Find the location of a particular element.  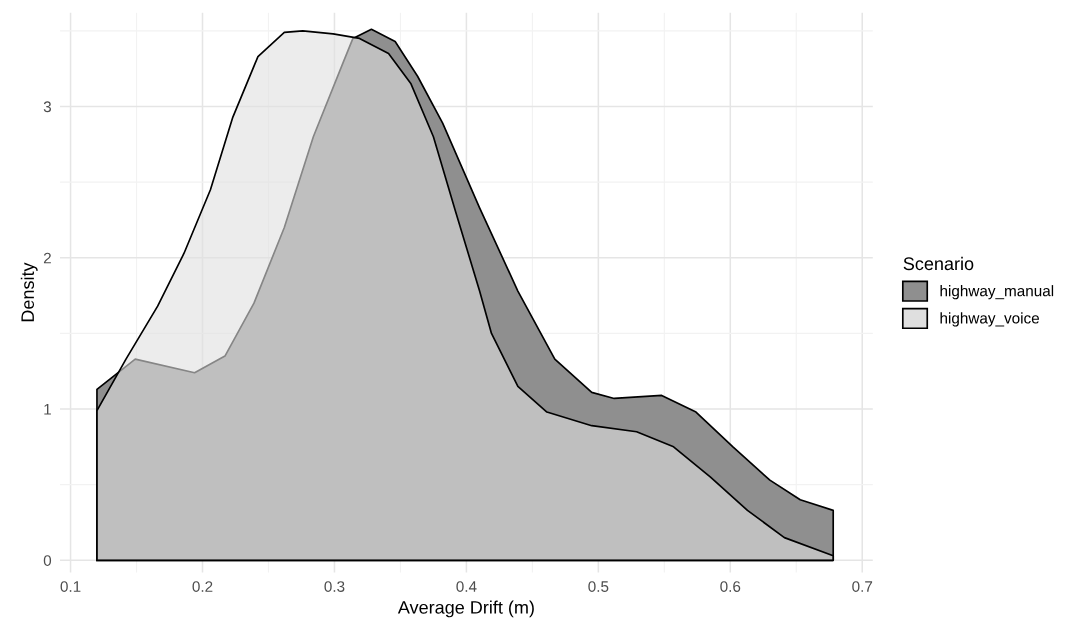

x-tick-label: 0.1 is located at coordinates (70, 586).